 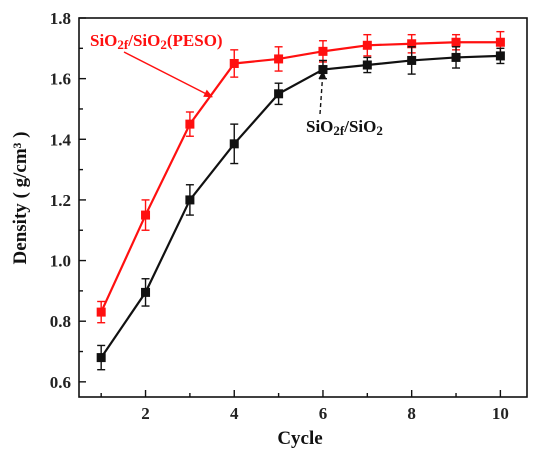 I want to click on x-tick-label: 6, so click(x=323, y=413).